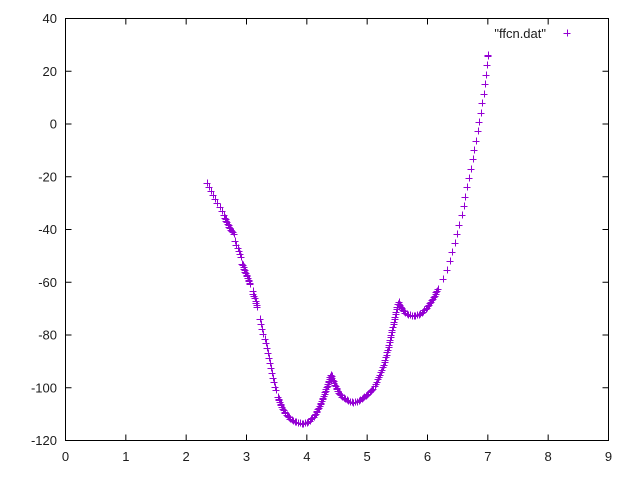 The height and width of the screenshot is (480, 640). I want to click on x-tick-label: 0, so click(65, 456).